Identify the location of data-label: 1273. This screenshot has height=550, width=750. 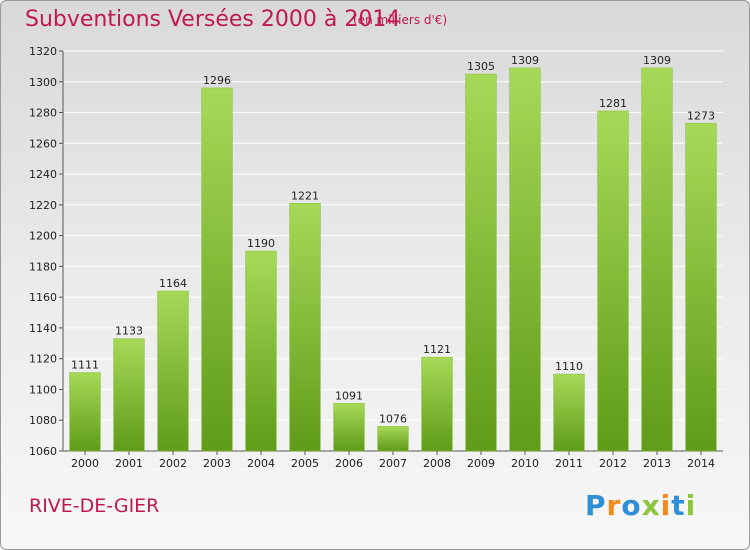
(701, 115).